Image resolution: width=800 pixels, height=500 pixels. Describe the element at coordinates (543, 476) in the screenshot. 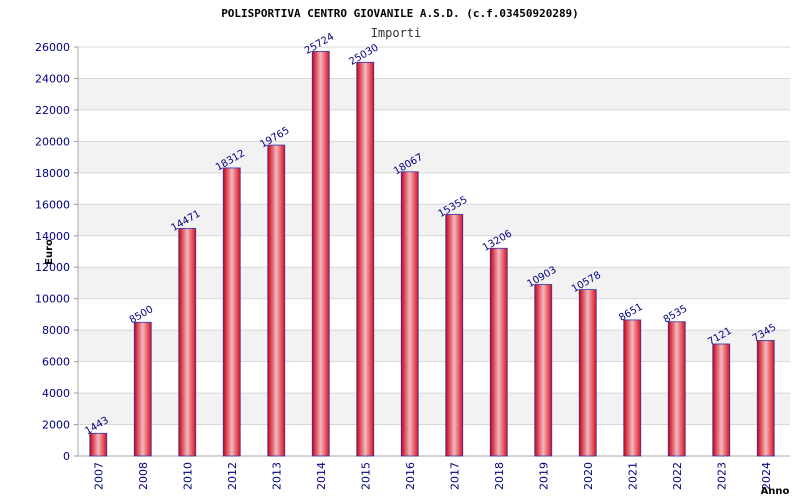

I see `x-tick-label: 2019` at that location.